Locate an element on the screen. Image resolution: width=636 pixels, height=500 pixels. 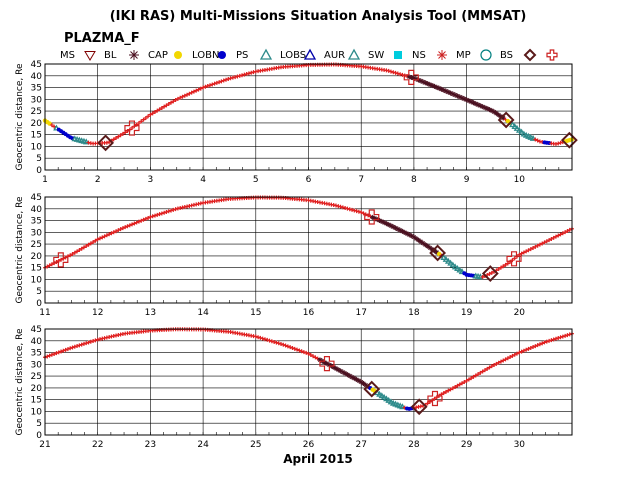
x-tick-label: 17 is located at coordinates (360, 313).